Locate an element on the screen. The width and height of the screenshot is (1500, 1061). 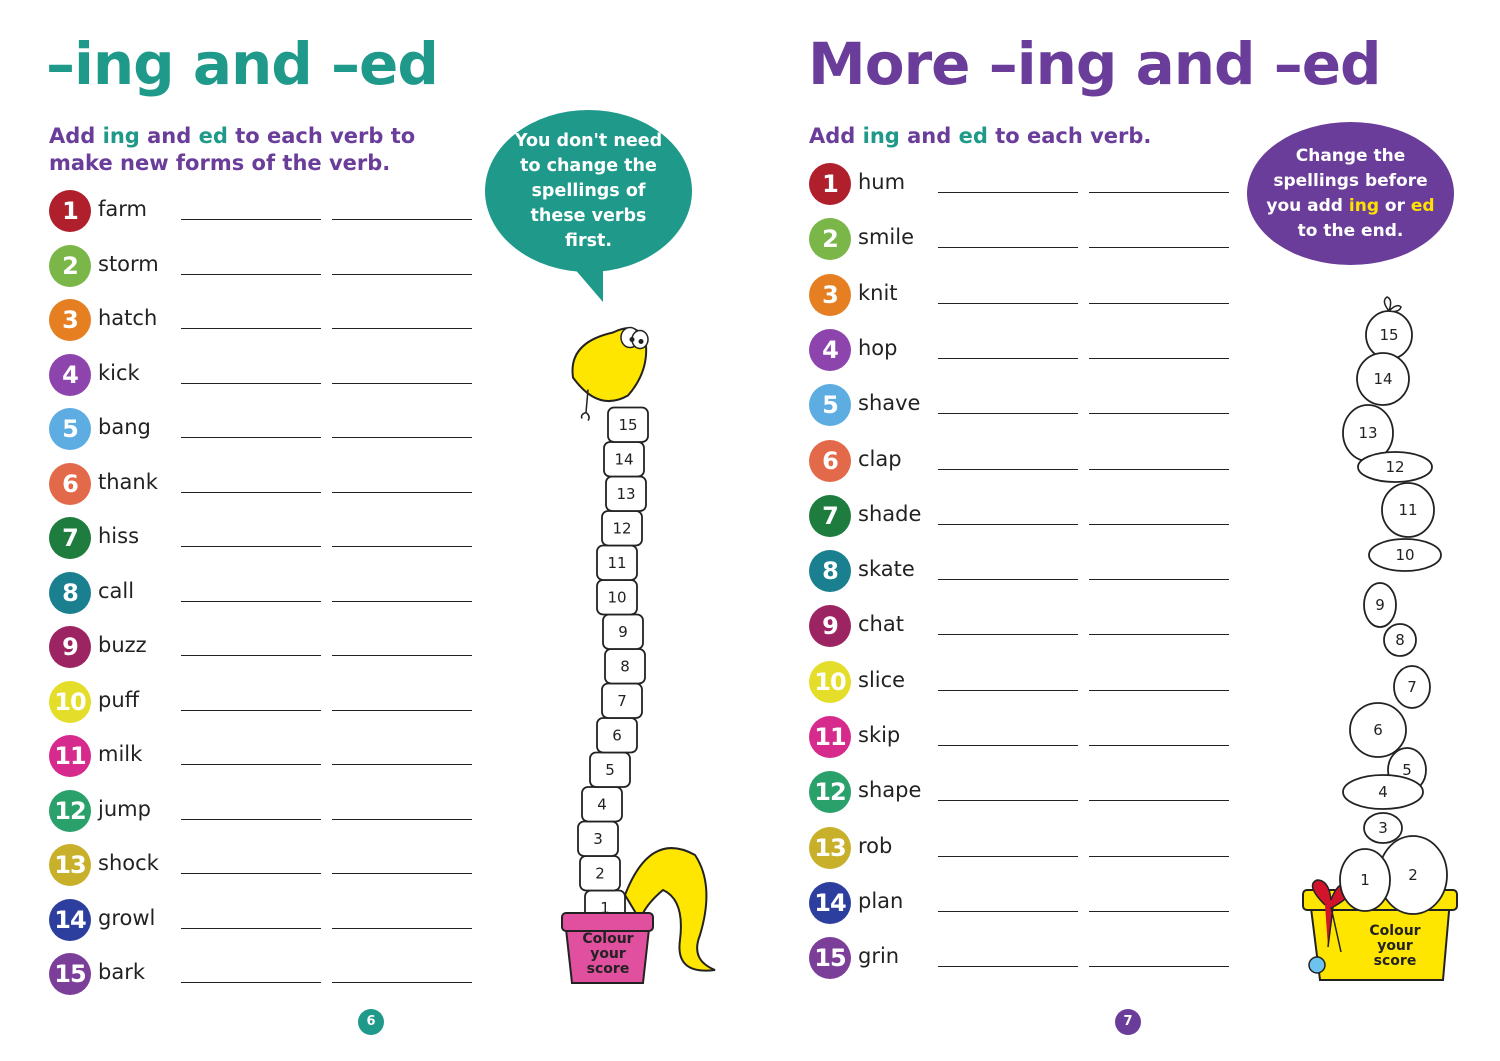
snake-score-segment: 7 is located at coordinates (622, 700).